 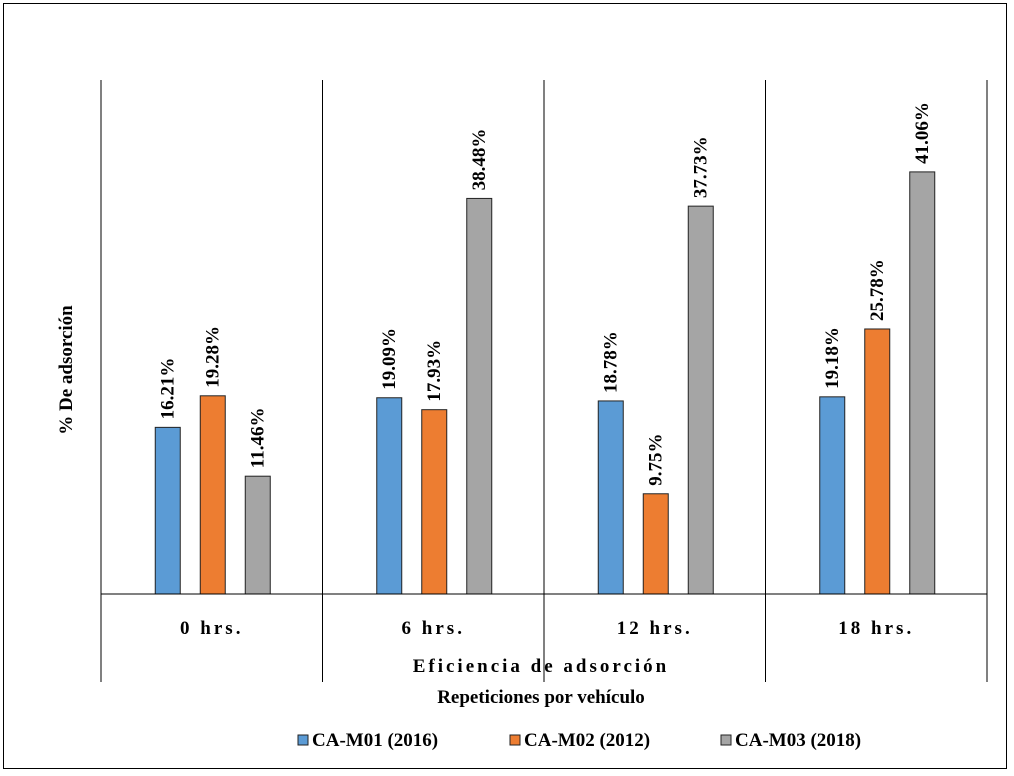 What do you see at coordinates (541, 697) in the screenshot?
I see `x-axis-subtitle: Repeticiones por vehículo` at bounding box center [541, 697].